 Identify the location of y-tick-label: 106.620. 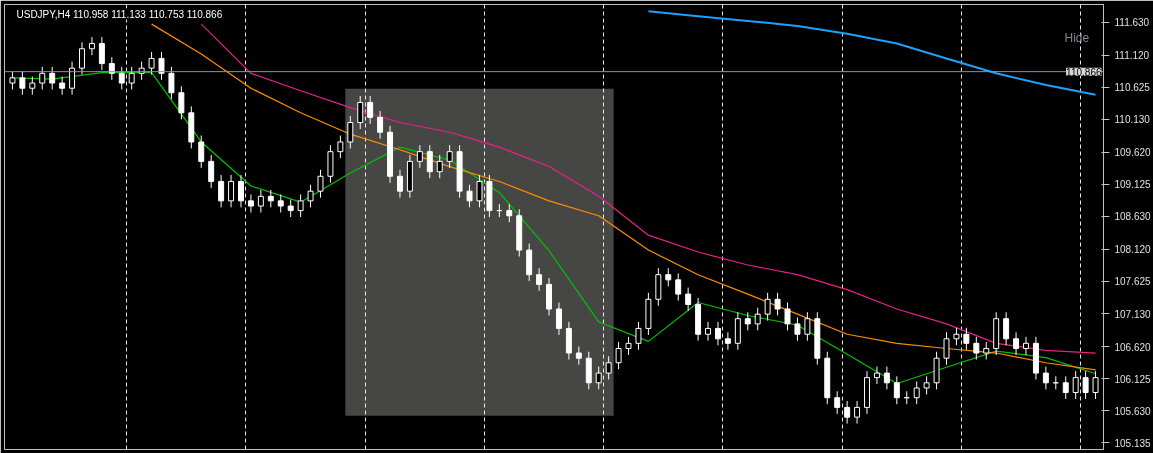
(1133, 347).